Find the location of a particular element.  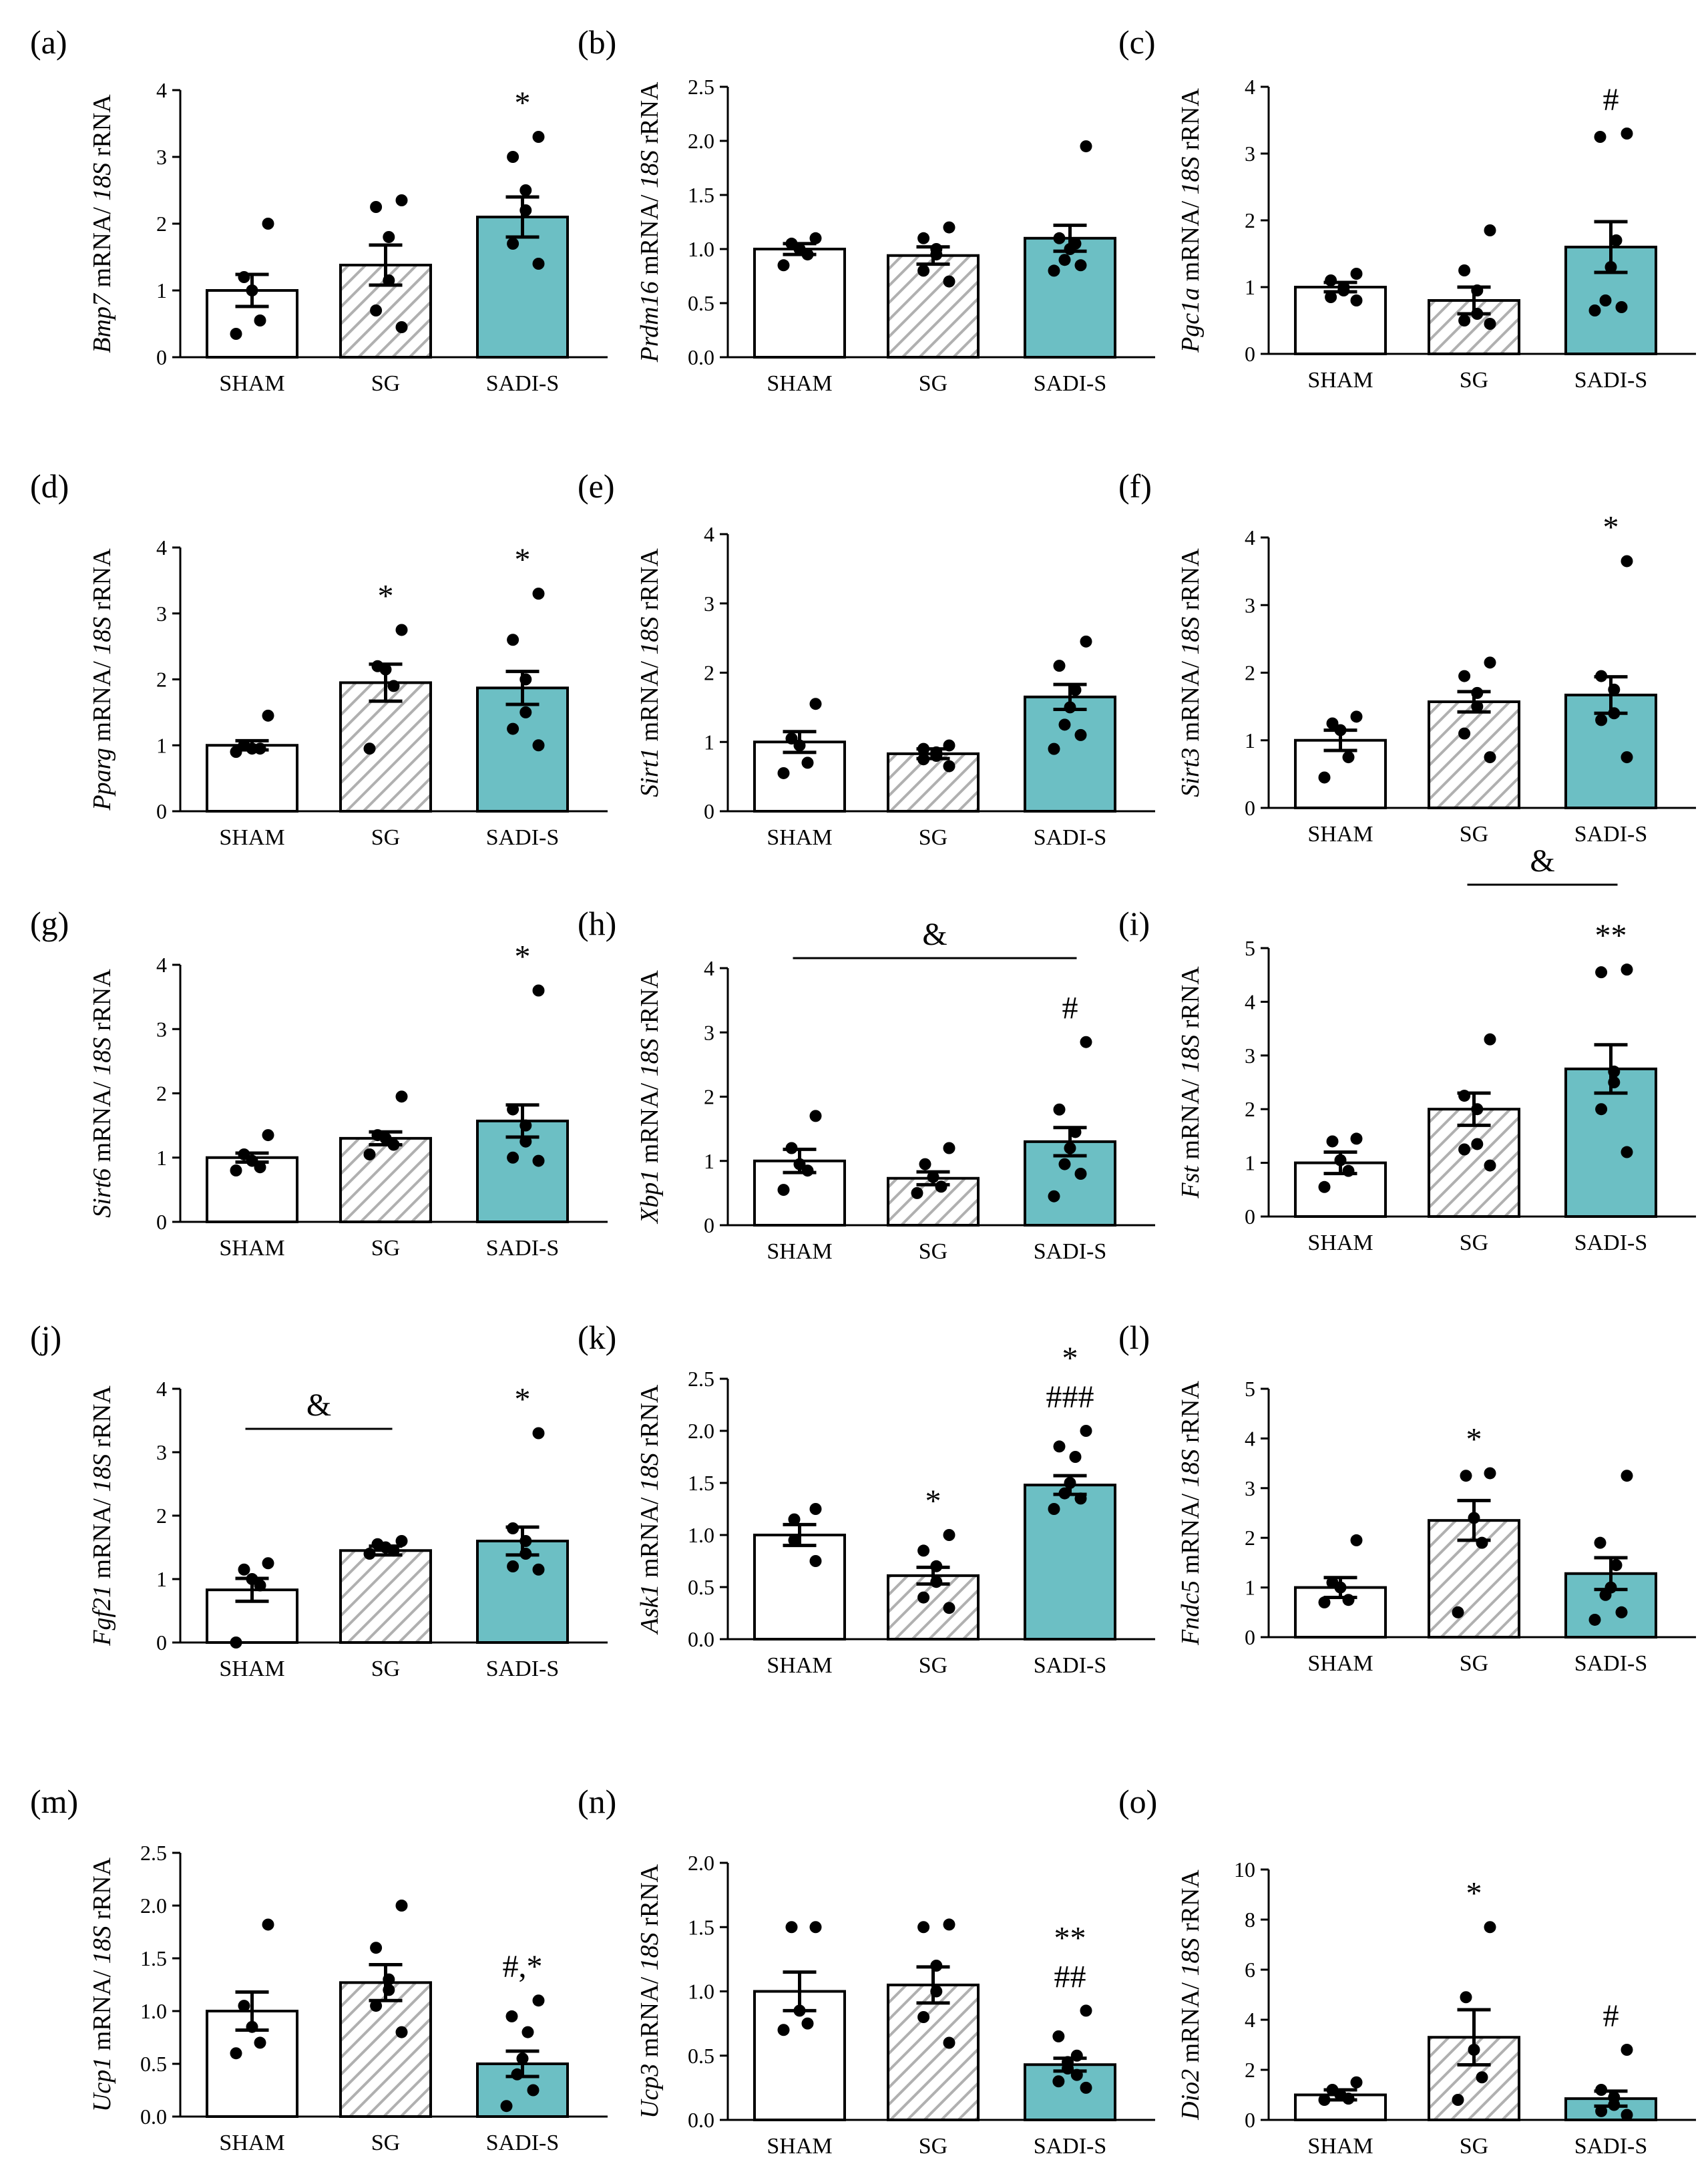

y-axis-gene: Fst is located at coordinates (1191, 1182).